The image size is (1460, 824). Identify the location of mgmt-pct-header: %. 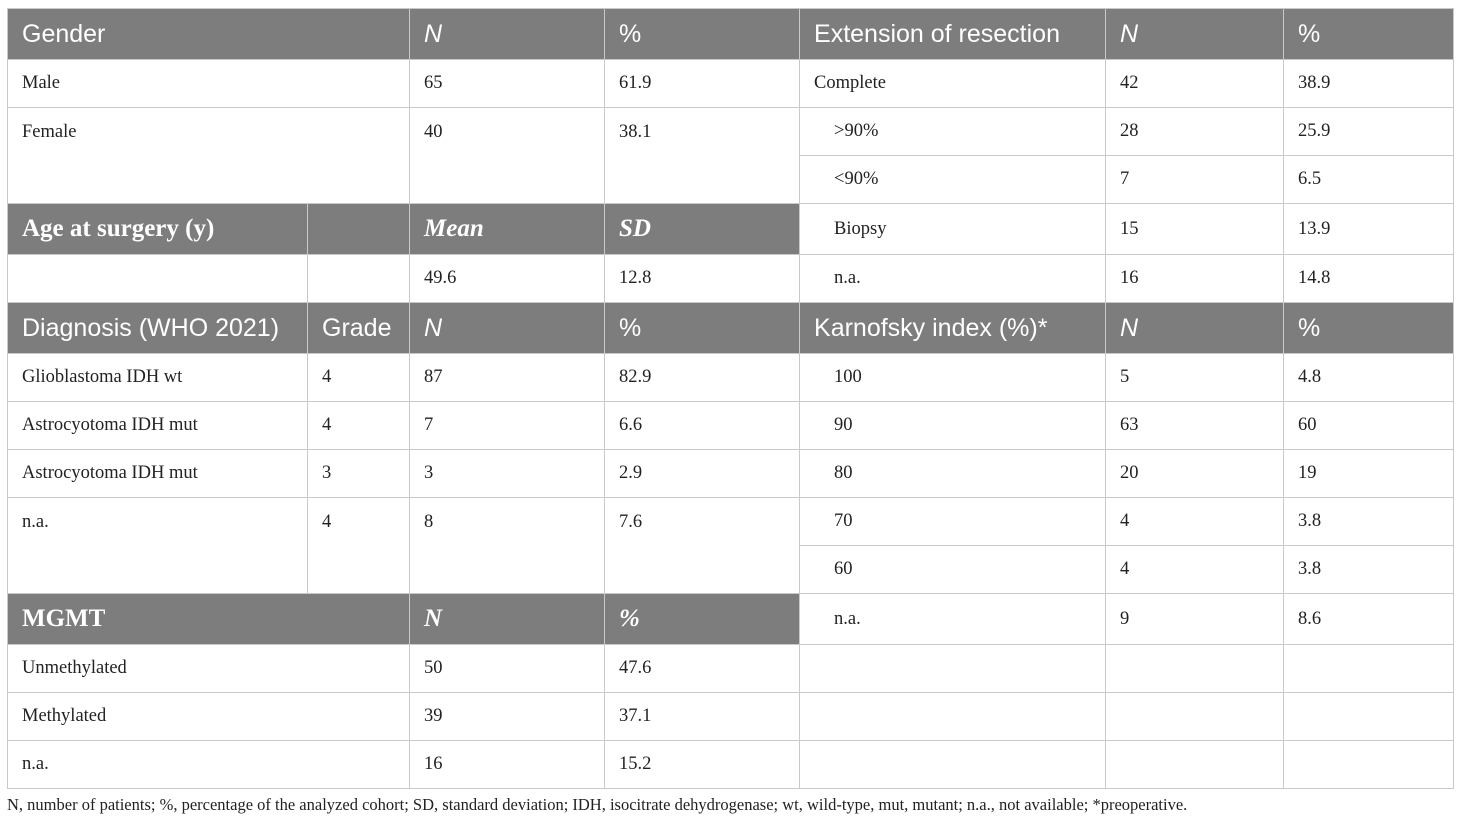
(702, 619).